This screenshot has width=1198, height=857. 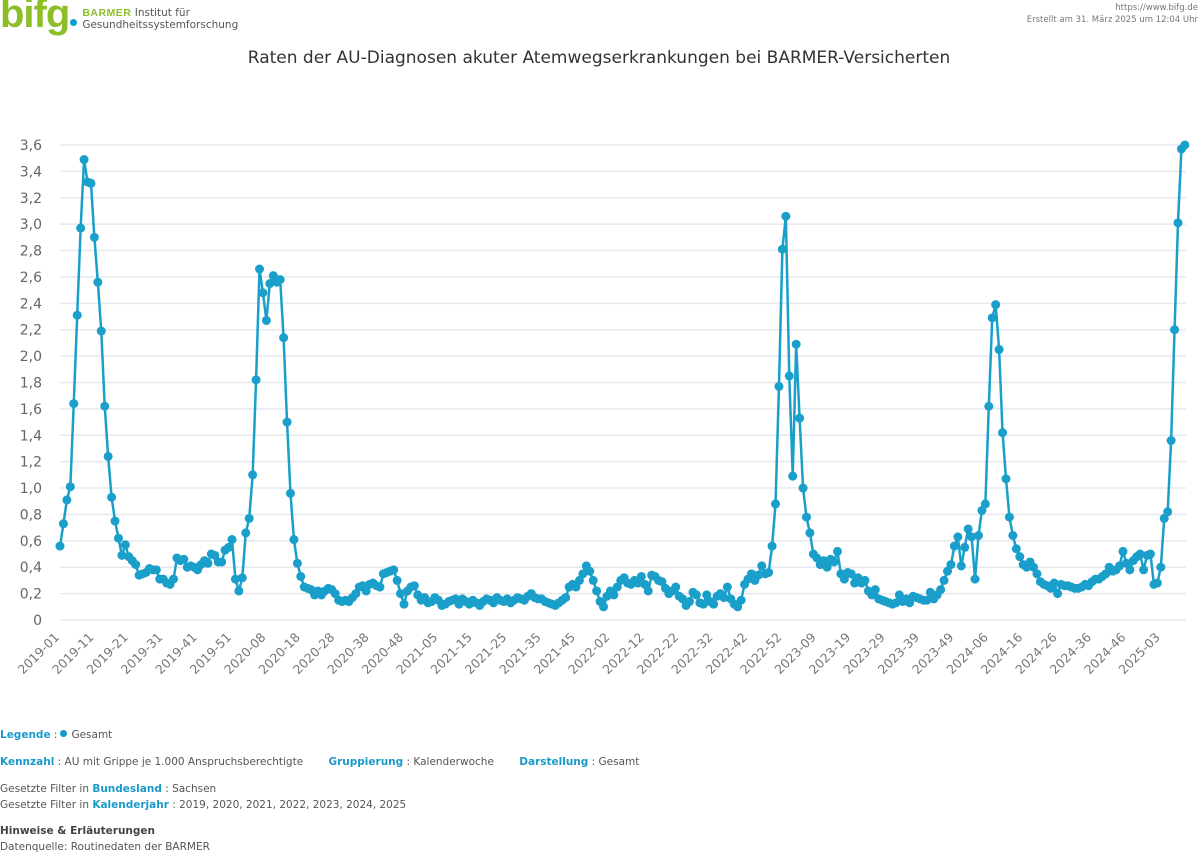 I want to click on notes-title: Hinweise & Erläuterungen, so click(x=78, y=831).